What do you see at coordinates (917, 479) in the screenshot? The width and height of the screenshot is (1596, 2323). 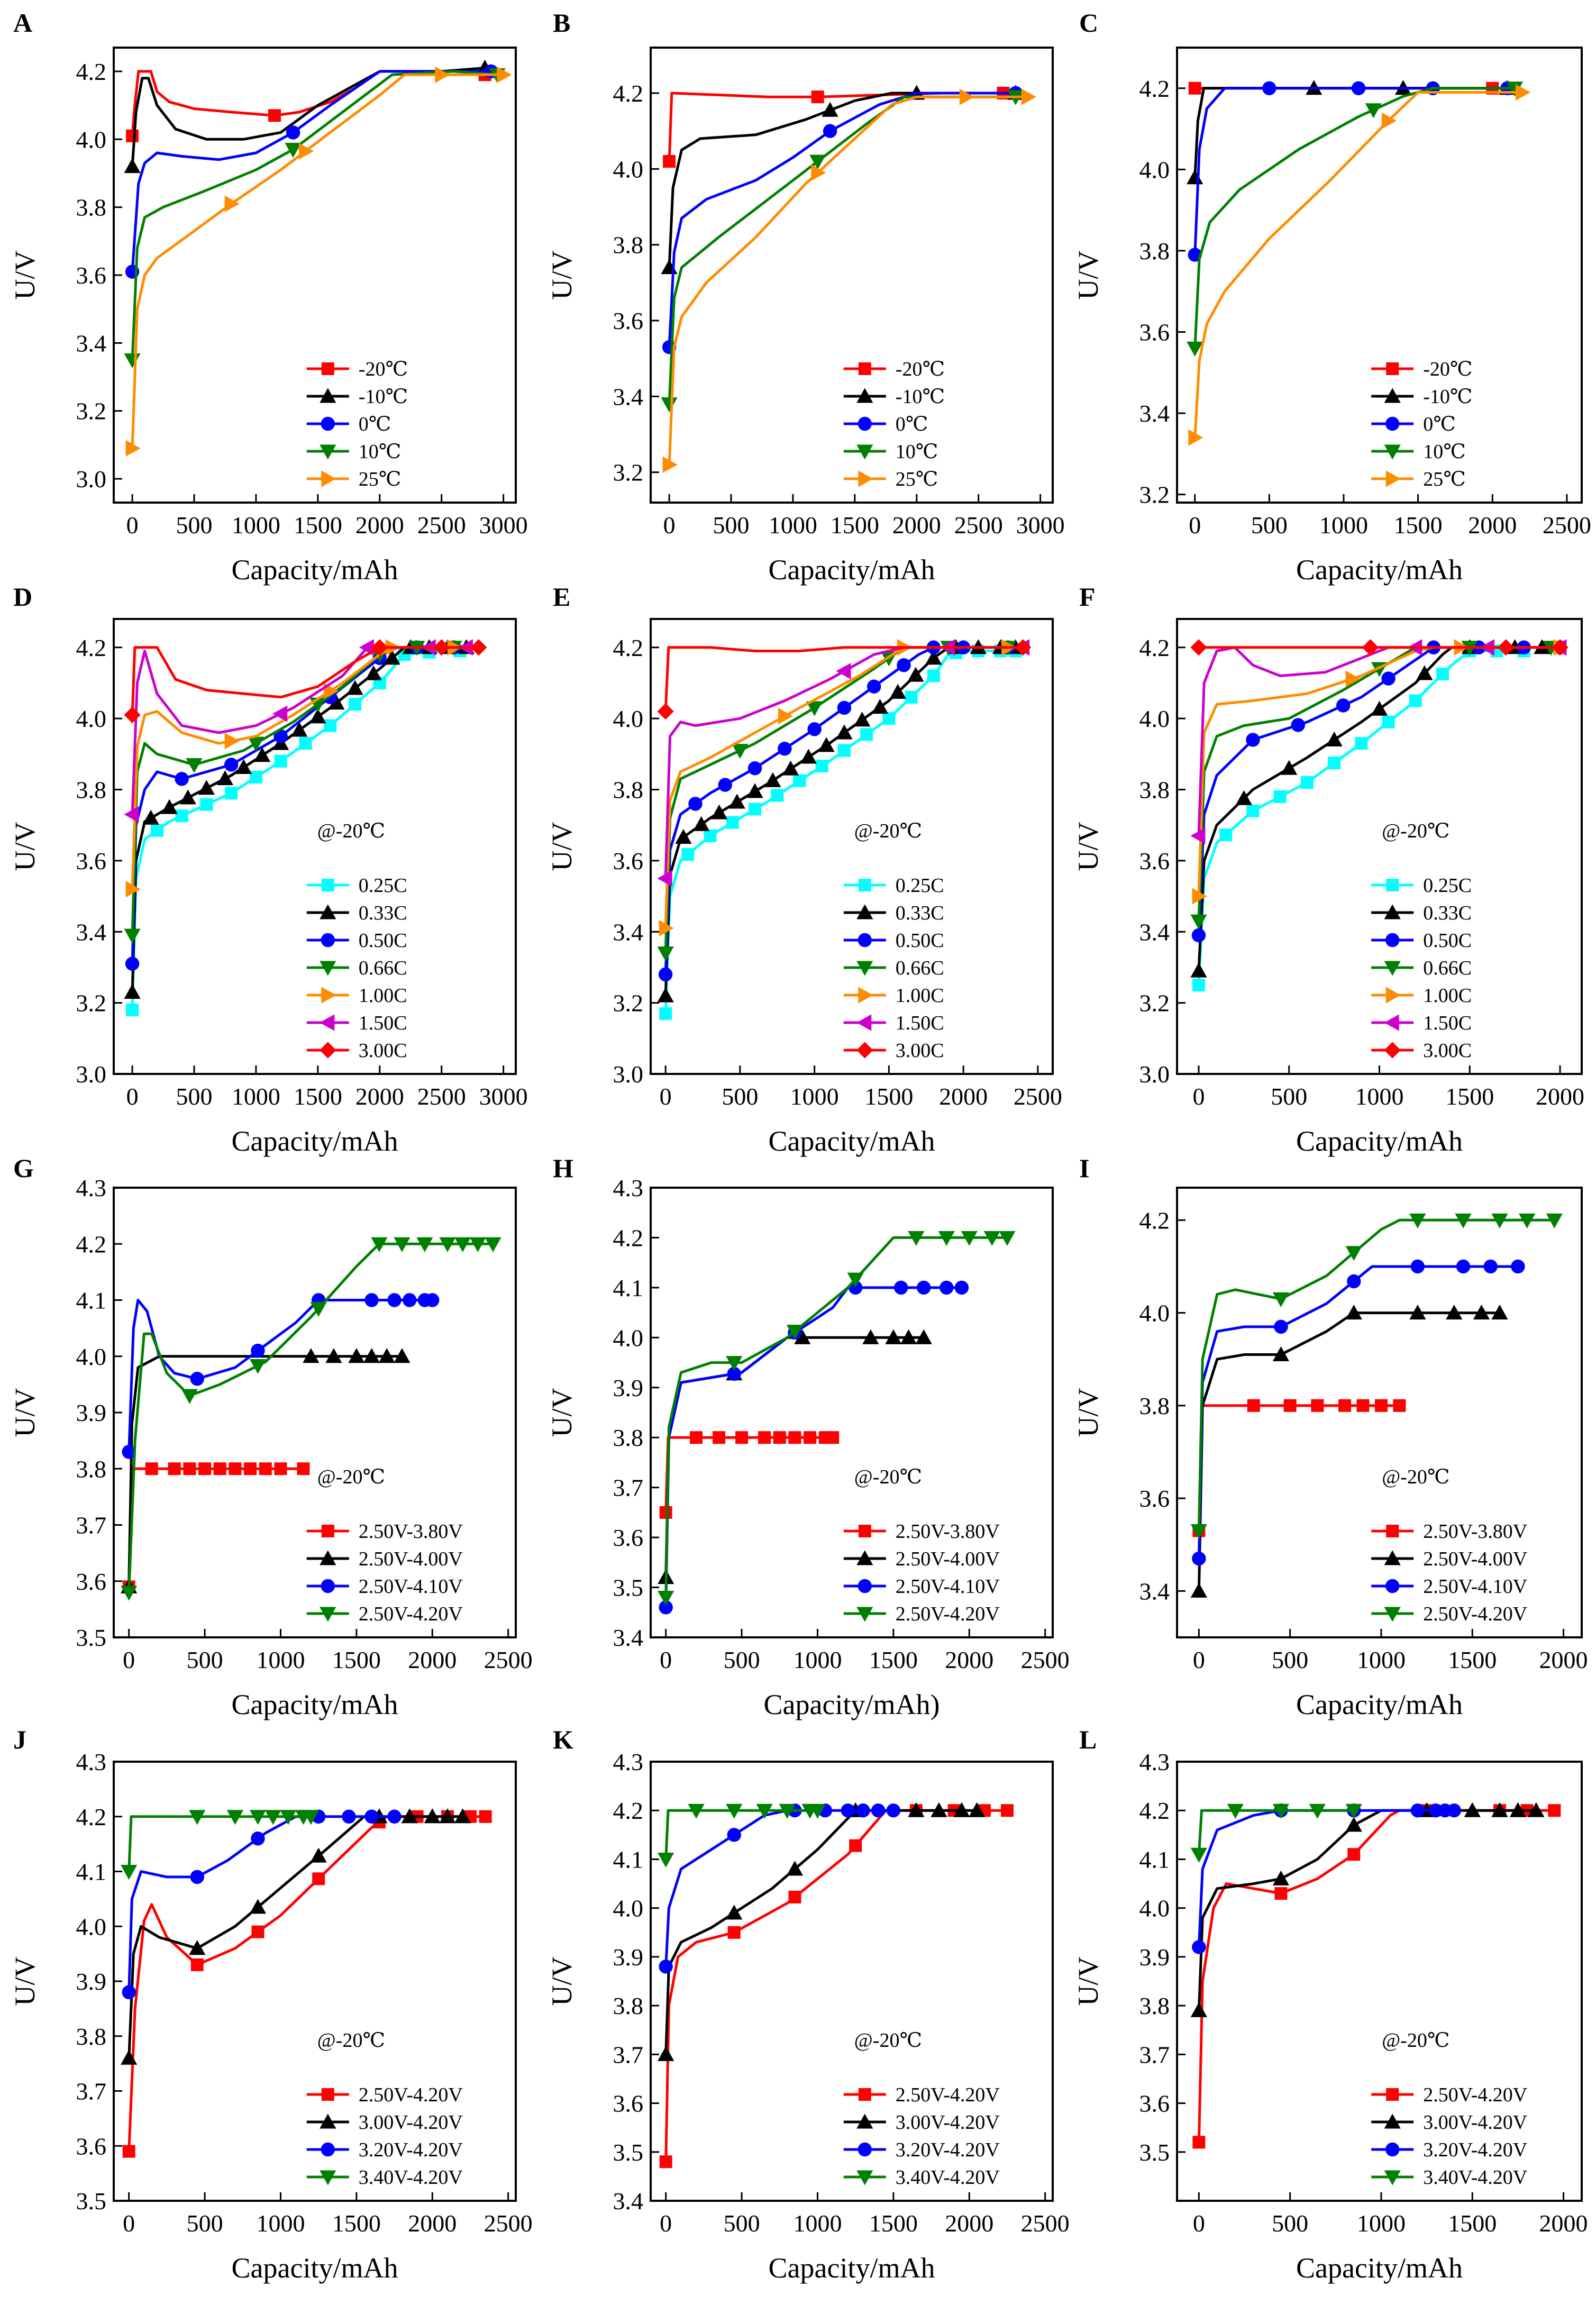 I see `legend-label: 25℃` at bounding box center [917, 479].